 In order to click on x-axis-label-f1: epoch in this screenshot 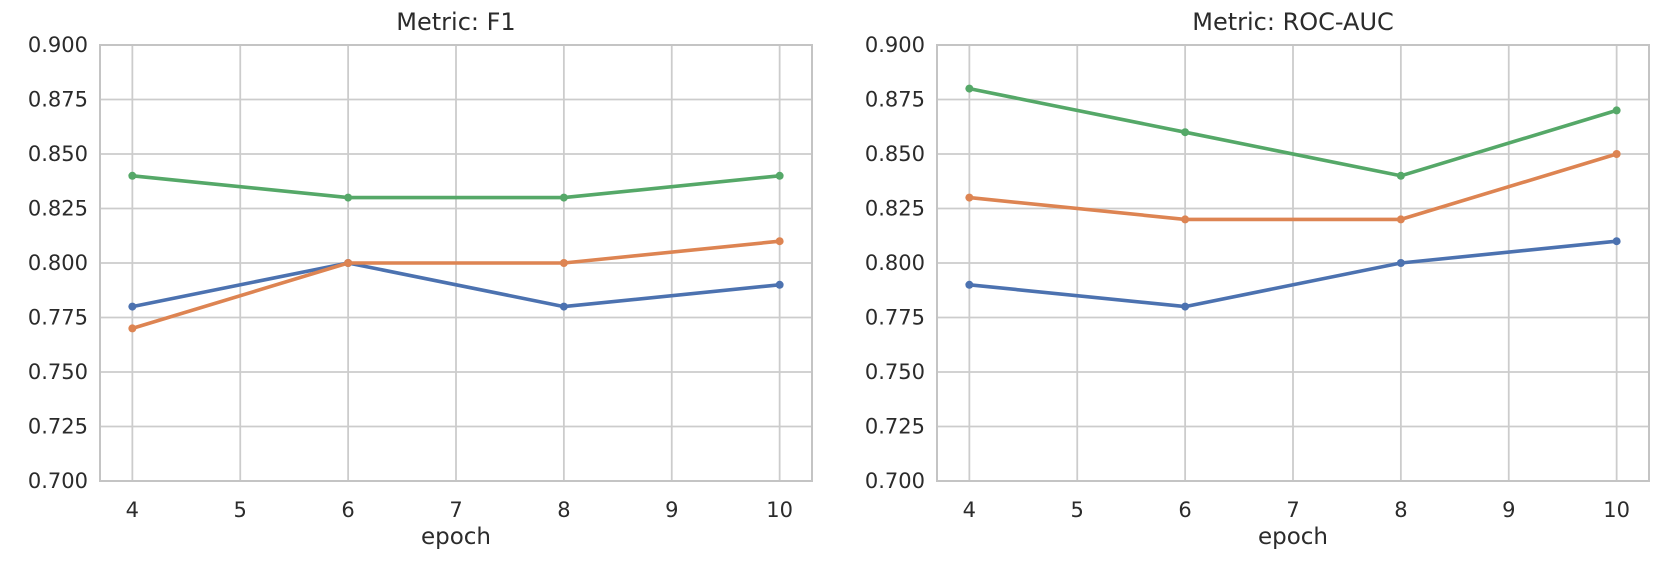, I will do `click(456, 537)`.